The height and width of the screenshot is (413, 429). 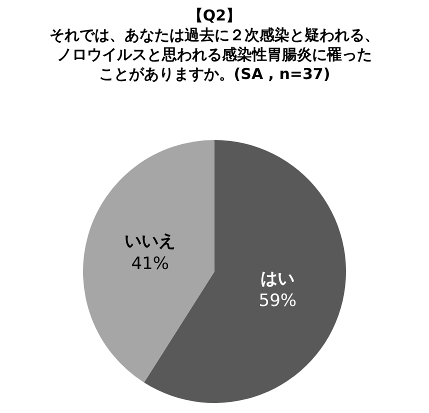 What do you see at coordinates (215, 15) in the screenshot?
I see `chart-title: 【Q2】` at bounding box center [215, 15].